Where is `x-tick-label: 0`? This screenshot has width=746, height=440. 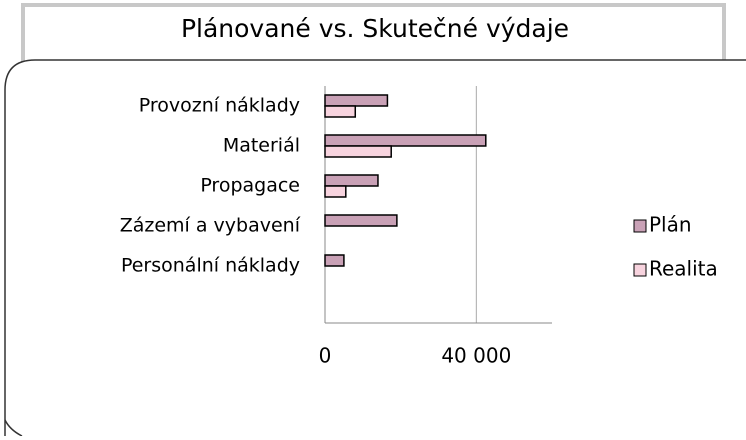
x-tick-label: 0 is located at coordinates (325, 356).